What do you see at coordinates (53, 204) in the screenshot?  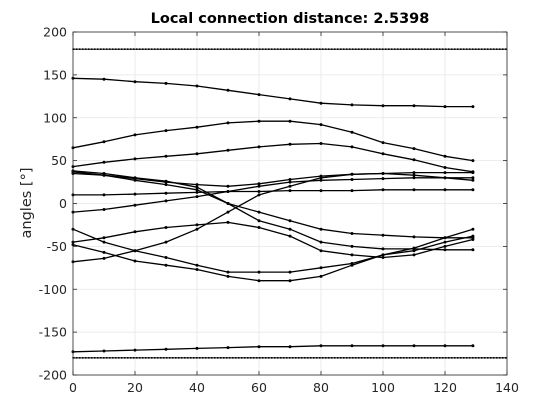 I see `y-tick-labels: -200 -150 -100 -50 0 50 100 150 200` at bounding box center [53, 204].